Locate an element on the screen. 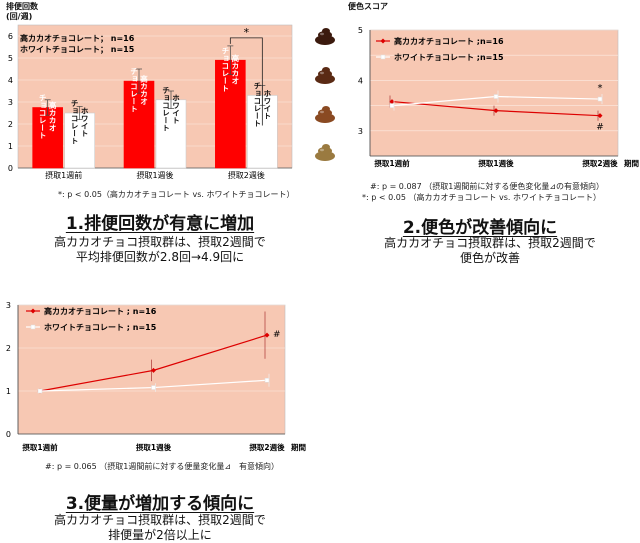  chart3-description-line2: 排便量が2倍以上に is located at coordinates (160, 535).